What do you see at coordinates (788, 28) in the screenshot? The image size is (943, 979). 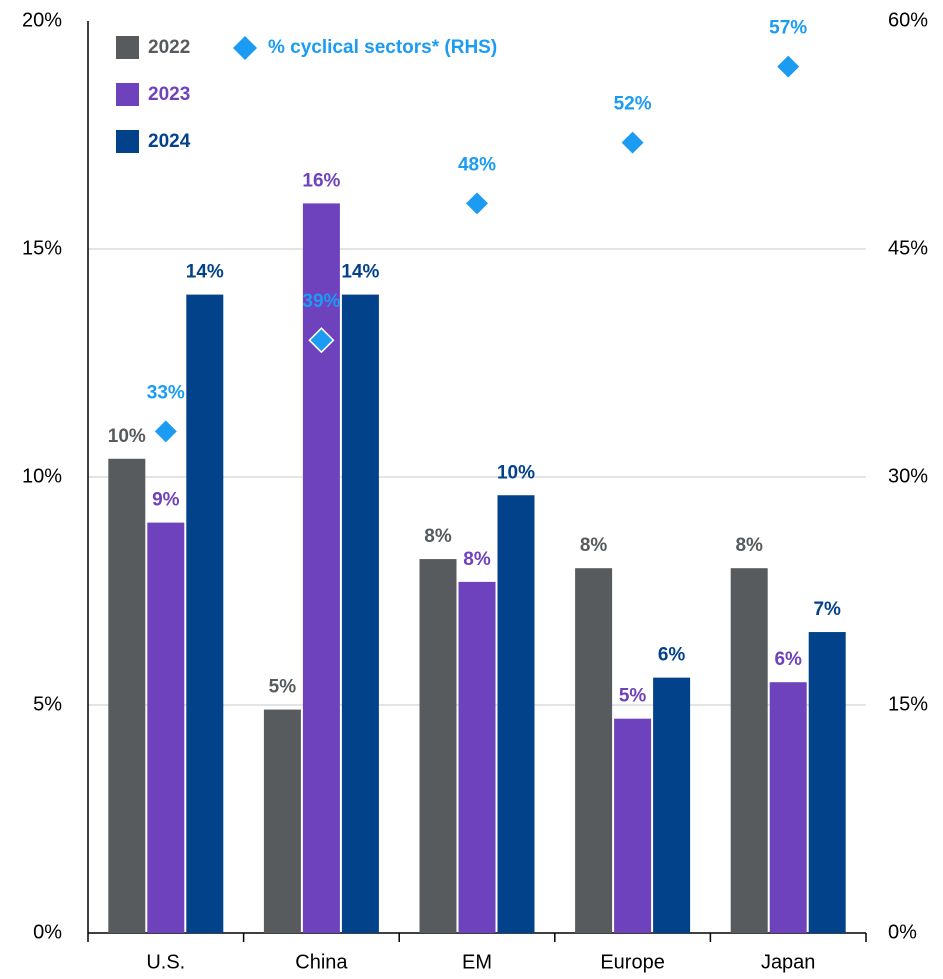 I see `value-label: 57%` at bounding box center [788, 28].